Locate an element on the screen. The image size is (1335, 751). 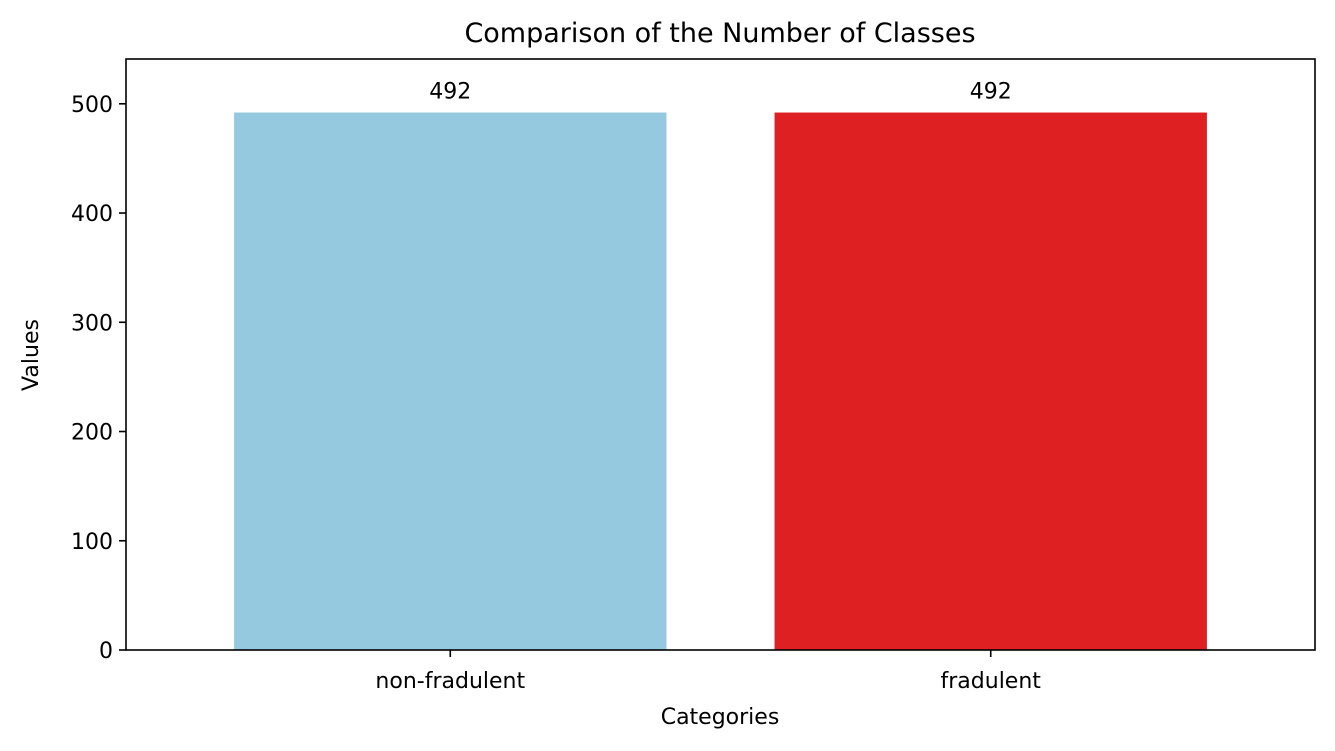
data-label-non-fradulent: 492 is located at coordinates (450, 92).